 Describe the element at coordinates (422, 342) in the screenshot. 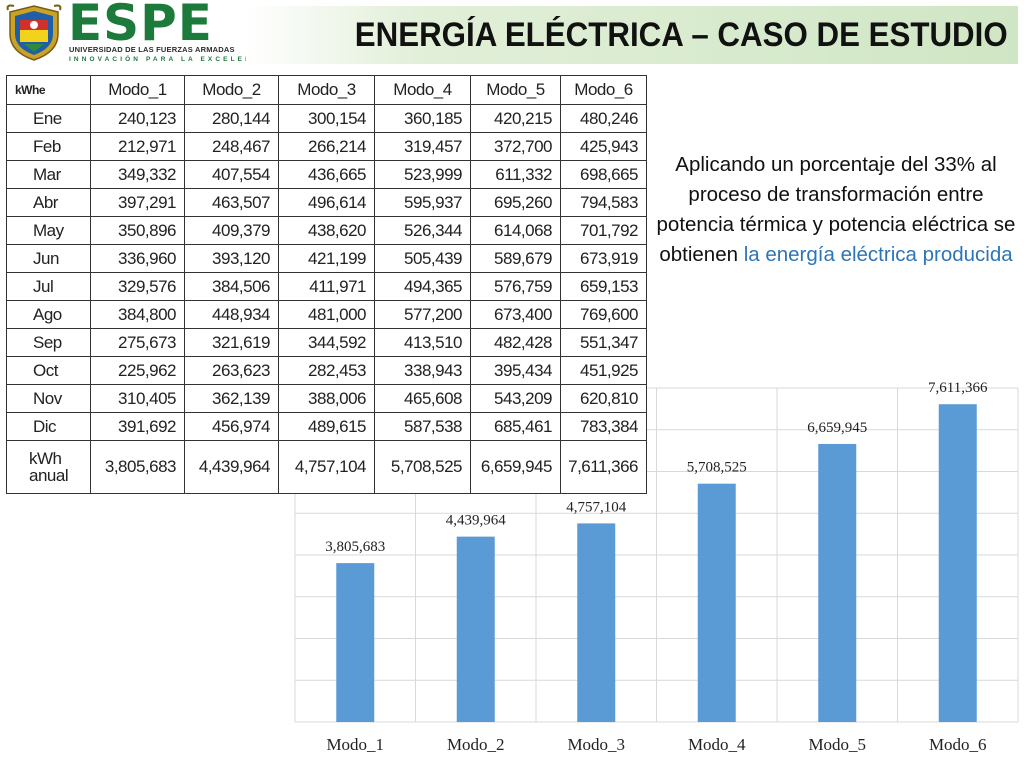

I see `table-cell: 413,510` at that location.